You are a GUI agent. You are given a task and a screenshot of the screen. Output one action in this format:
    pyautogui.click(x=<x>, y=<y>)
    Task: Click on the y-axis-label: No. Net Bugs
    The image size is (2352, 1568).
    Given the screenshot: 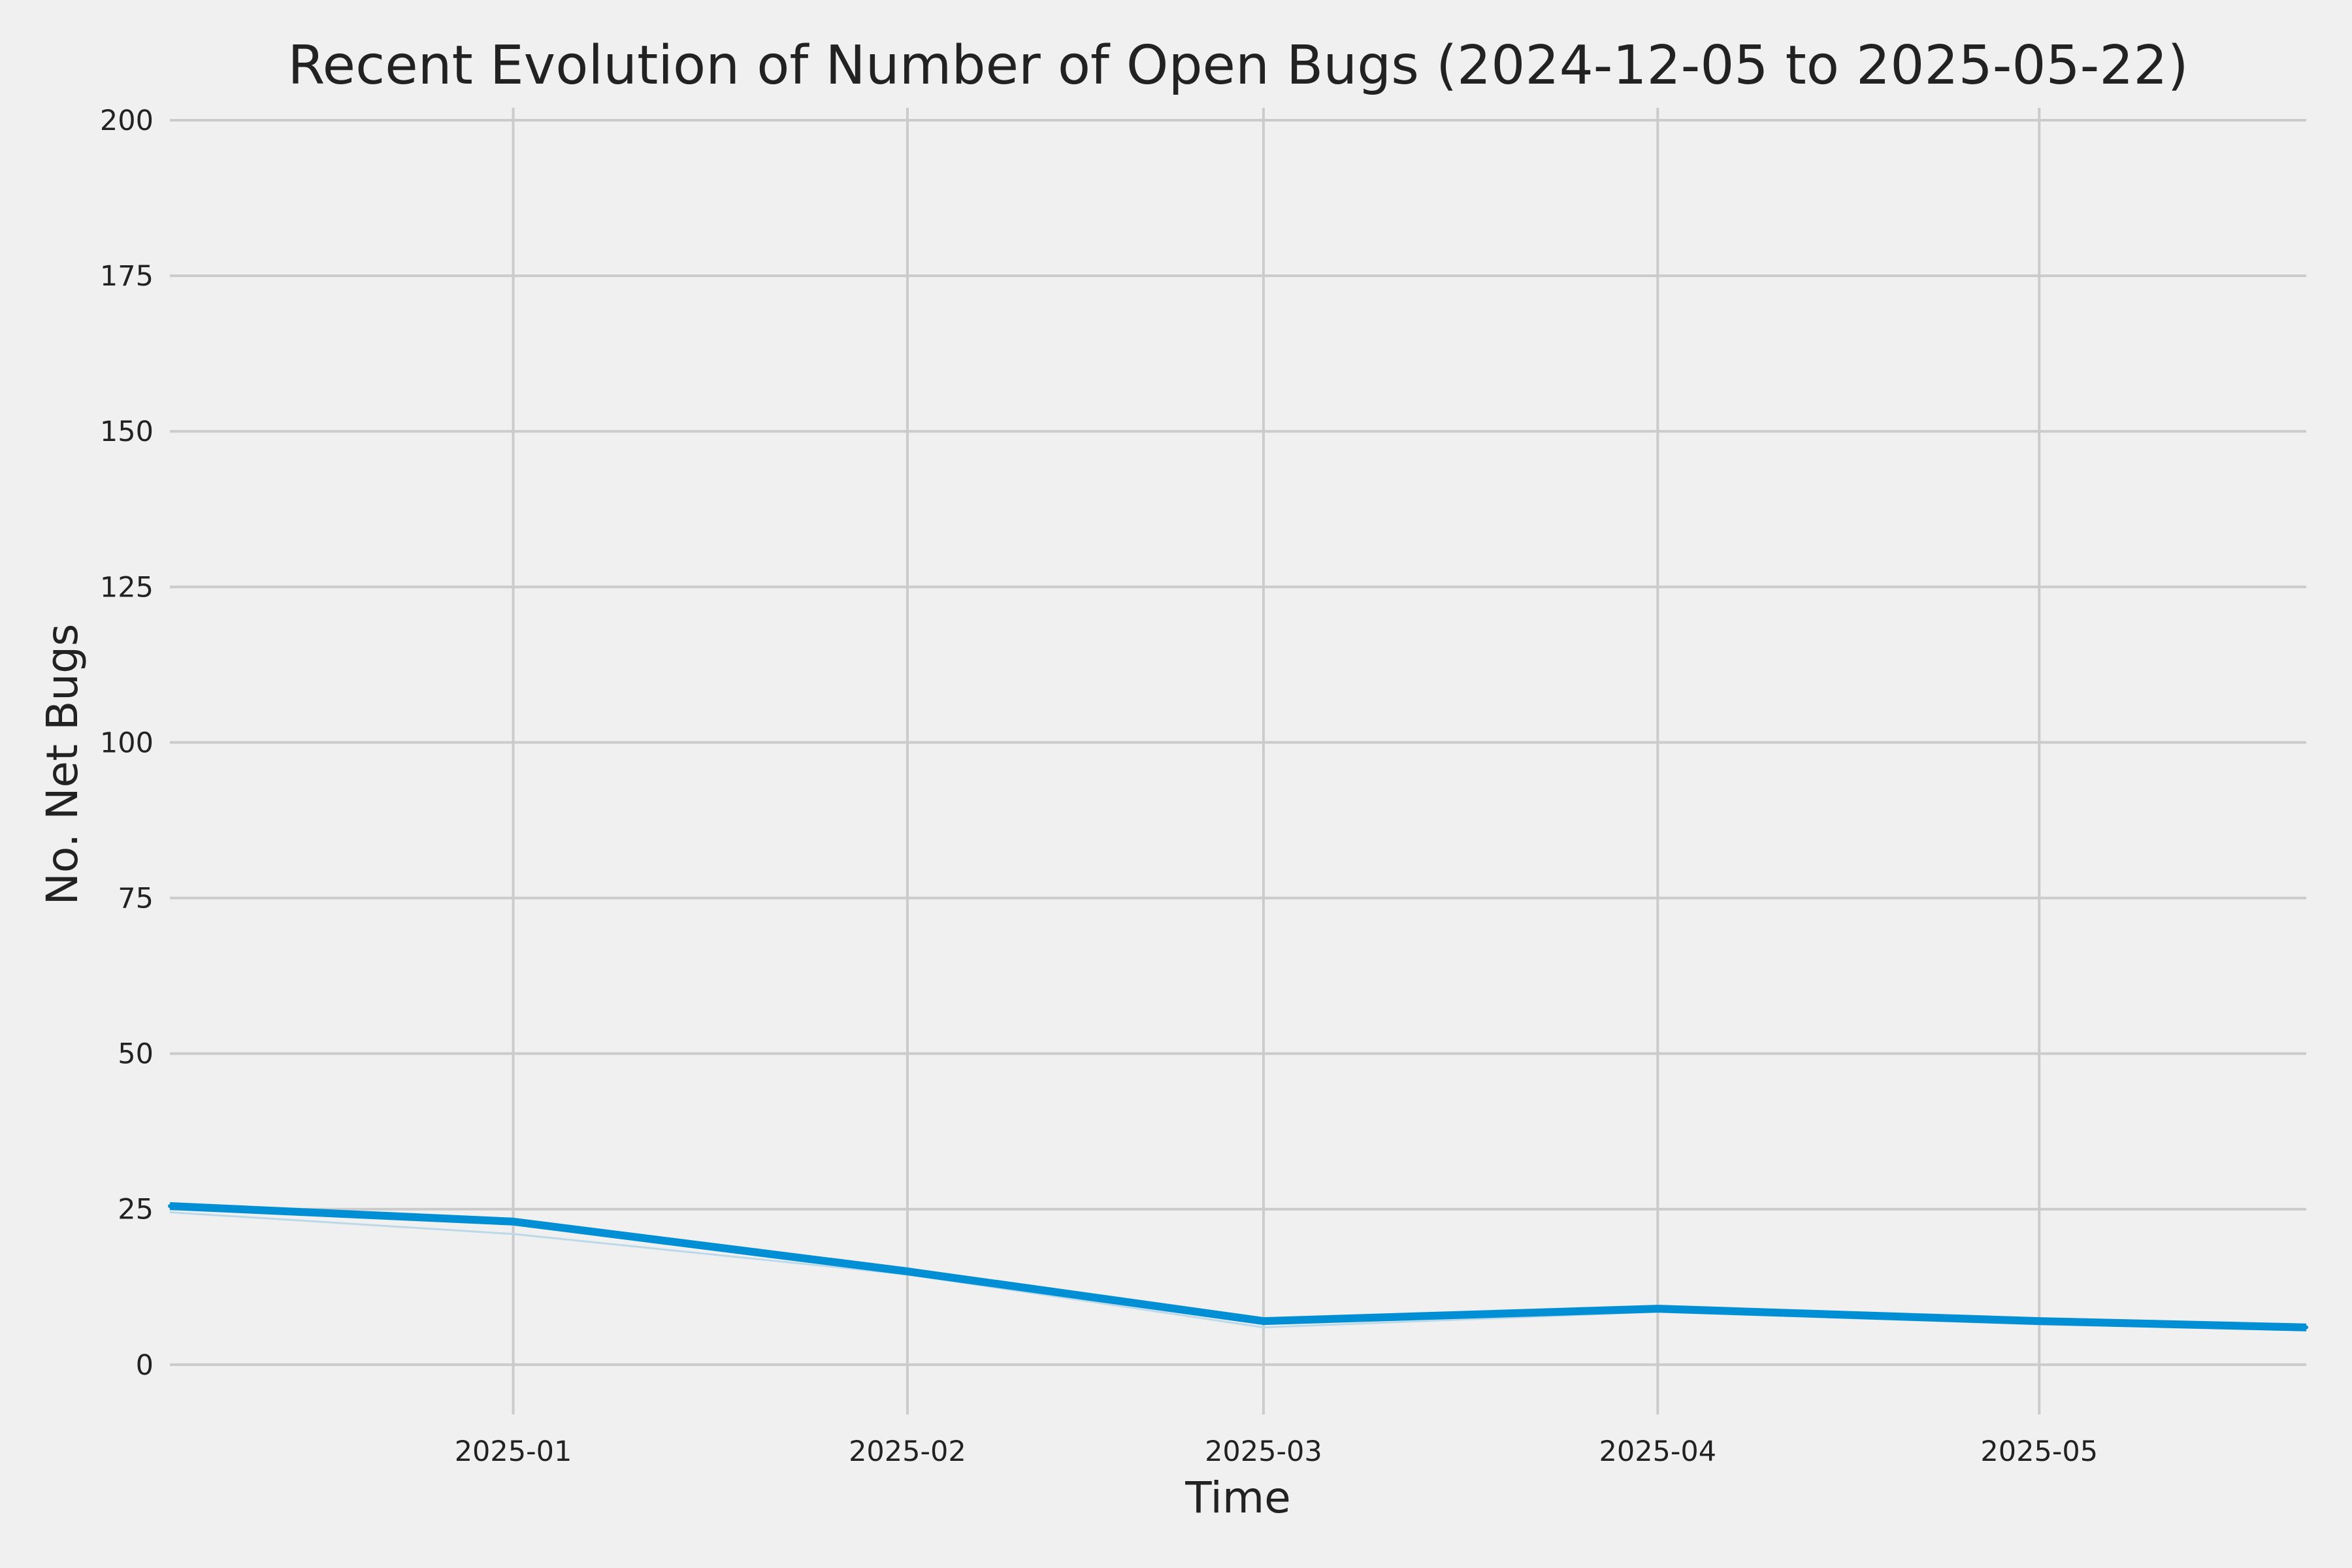 What is the action you would take?
    pyautogui.click(x=62, y=765)
    